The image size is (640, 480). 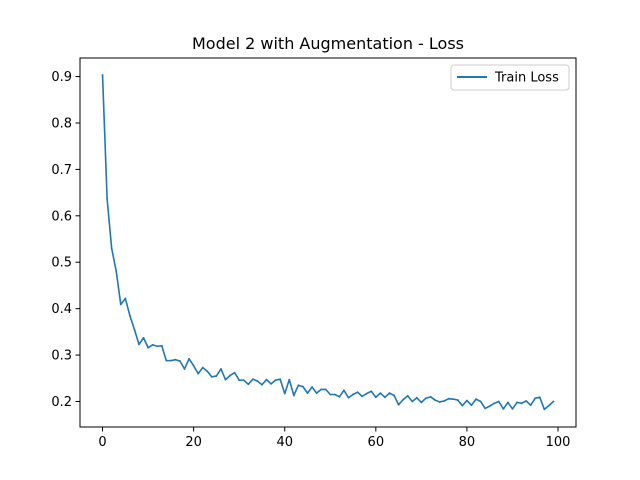 What do you see at coordinates (61, 216) in the screenshot?
I see `y-tick-label: 0.6` at bounding box center [61, 216].